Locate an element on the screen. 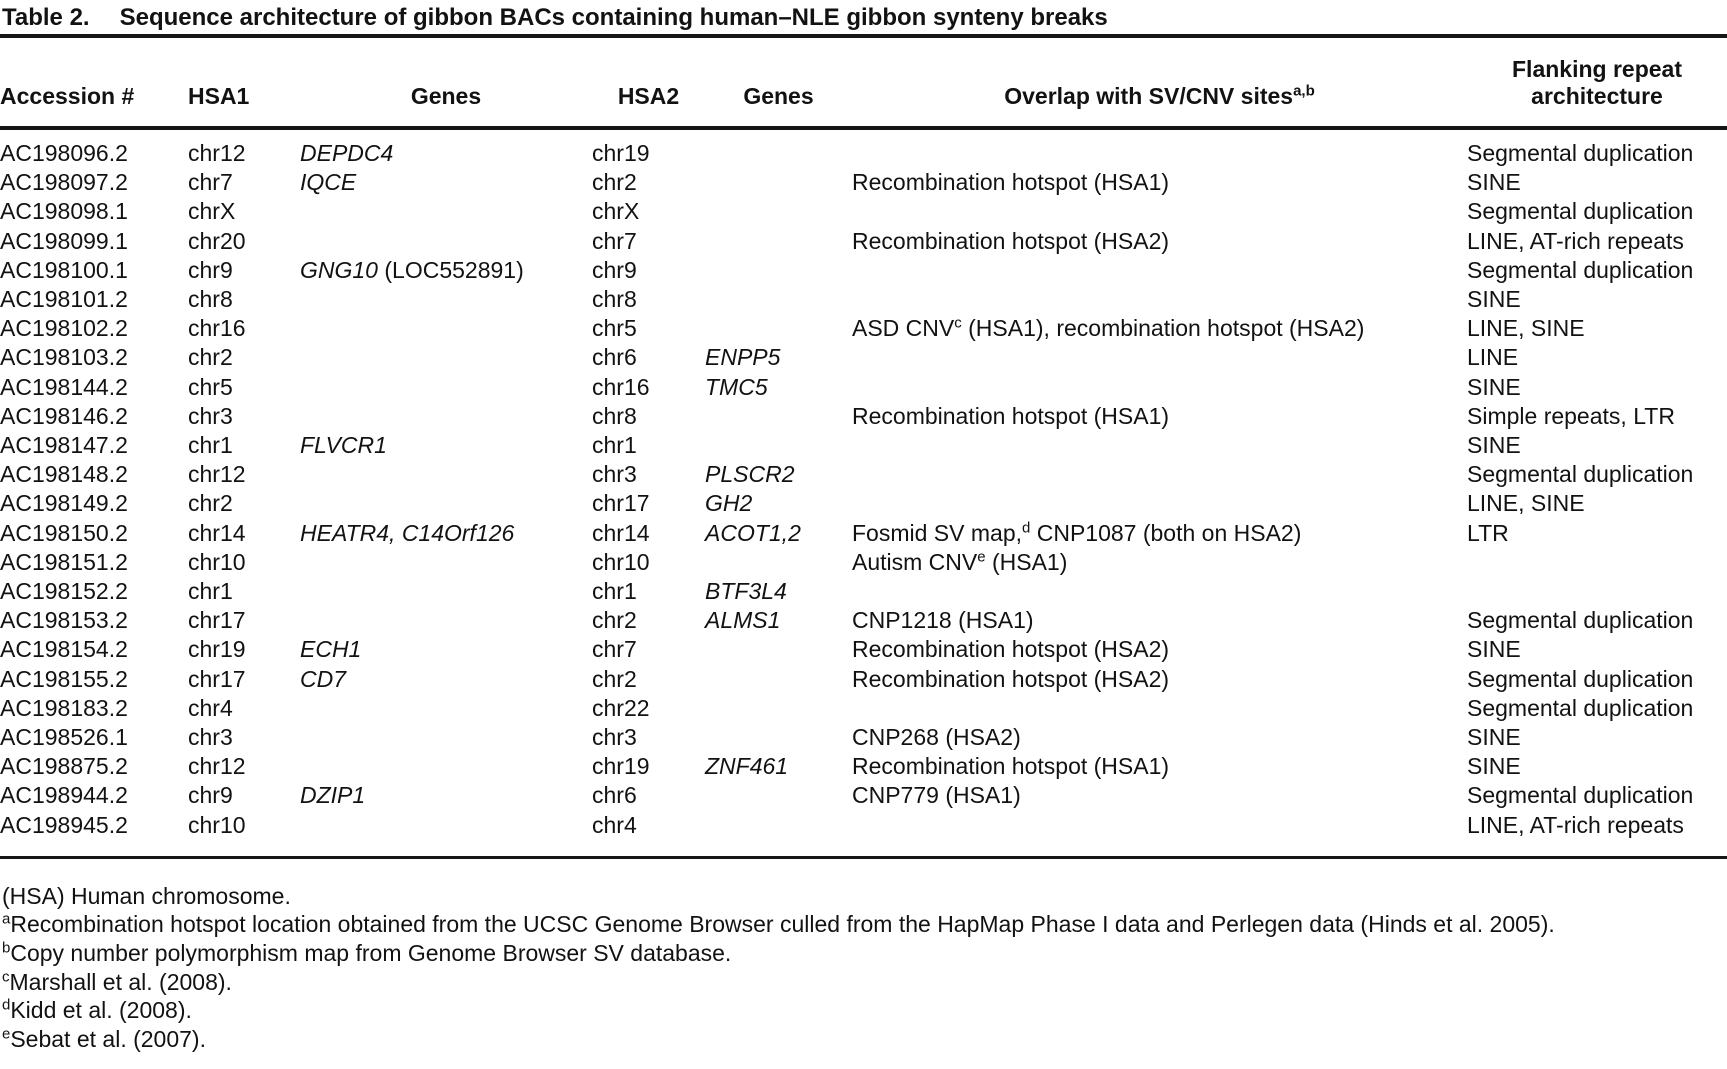  overlap-footnote-marker: d is located at coordinates (1026, 527).